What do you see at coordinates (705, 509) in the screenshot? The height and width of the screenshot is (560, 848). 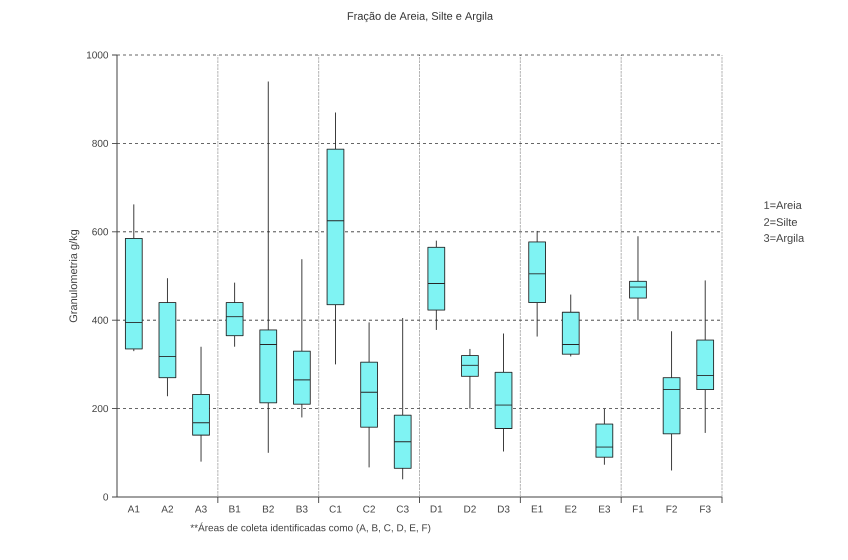 I see `x-tick-label: F3` at bounding box center [705, 509].